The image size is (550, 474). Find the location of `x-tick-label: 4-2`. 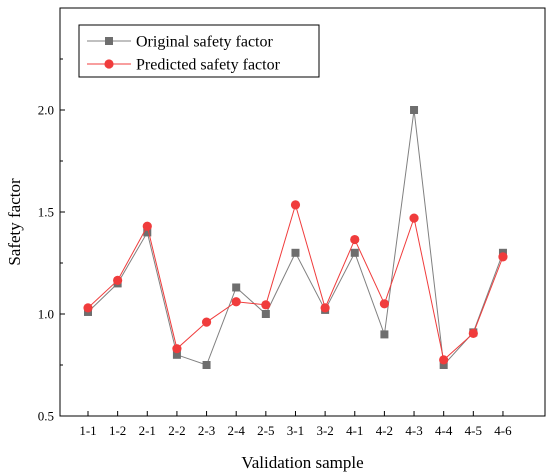

x-tick-label: 4-2 is located at coordinates (384, 430).